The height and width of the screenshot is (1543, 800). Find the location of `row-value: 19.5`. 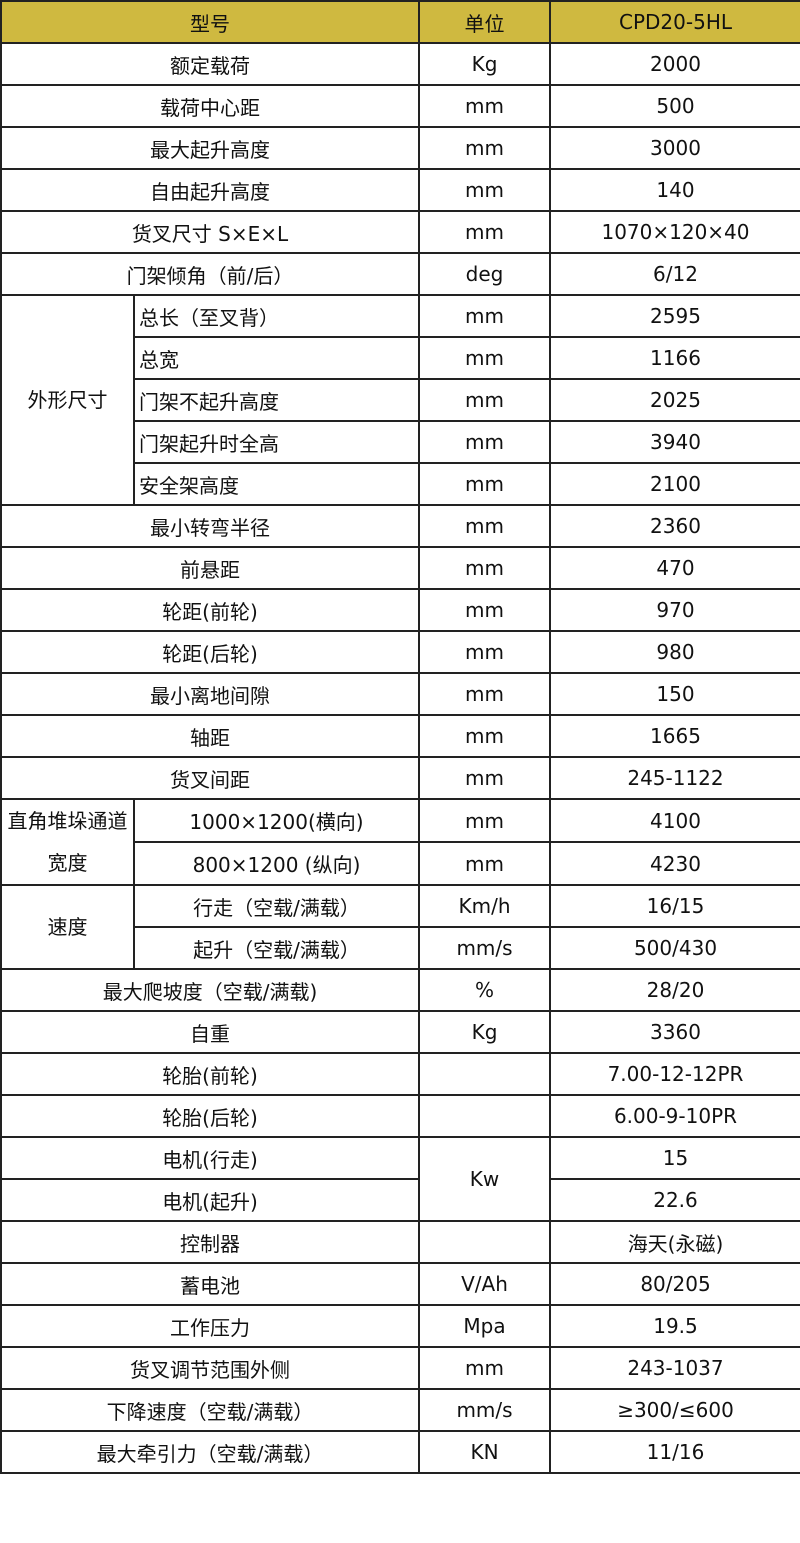

row-value: 19.5 is located at coordinates (674, 1326).